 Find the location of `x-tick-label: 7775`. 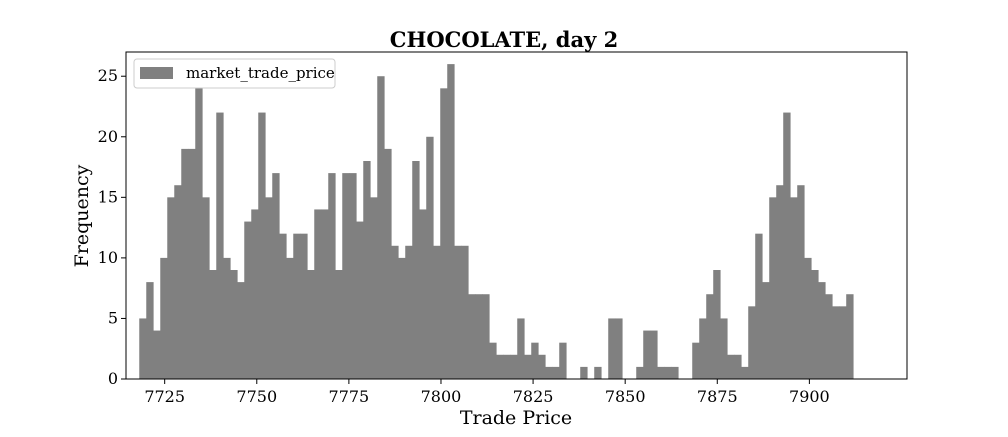

x-tick-label: 7775 is located at coordinates (349, 396).